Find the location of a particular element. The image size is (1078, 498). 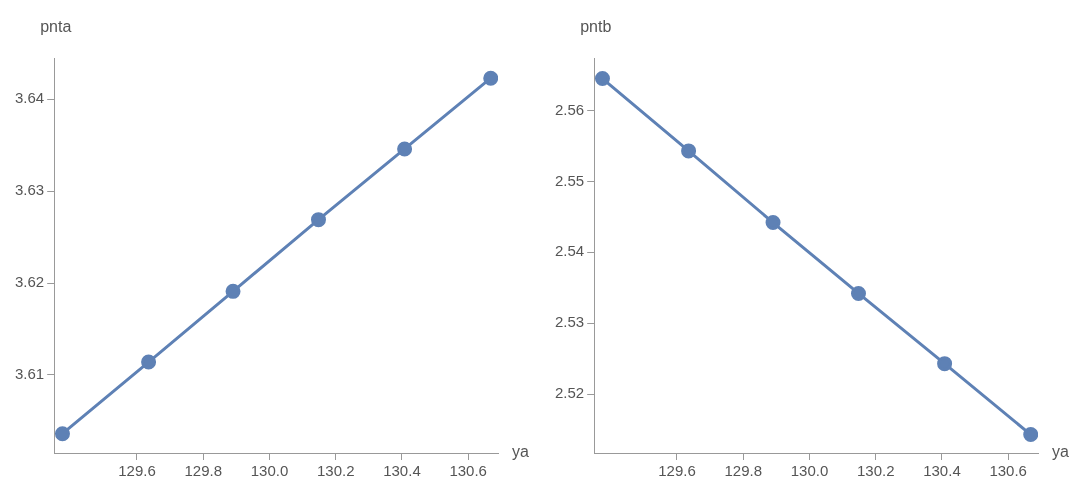

y-tick-label: 3.62 is located at coordinates (29, 282).